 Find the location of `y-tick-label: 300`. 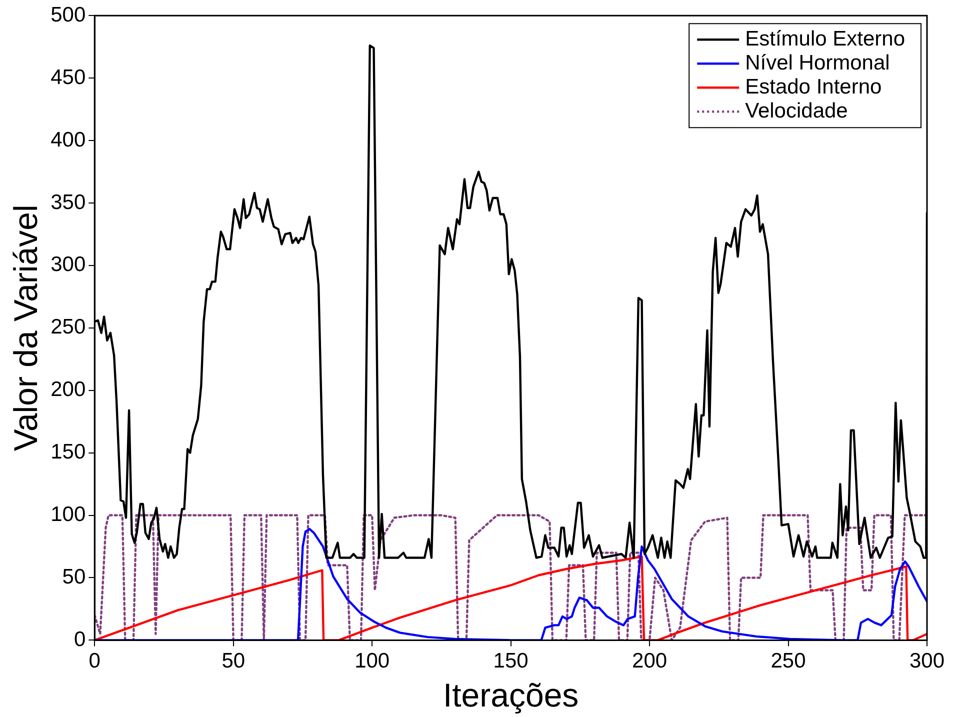

y-tick-label: 300 is located at coordinates (68, 264).